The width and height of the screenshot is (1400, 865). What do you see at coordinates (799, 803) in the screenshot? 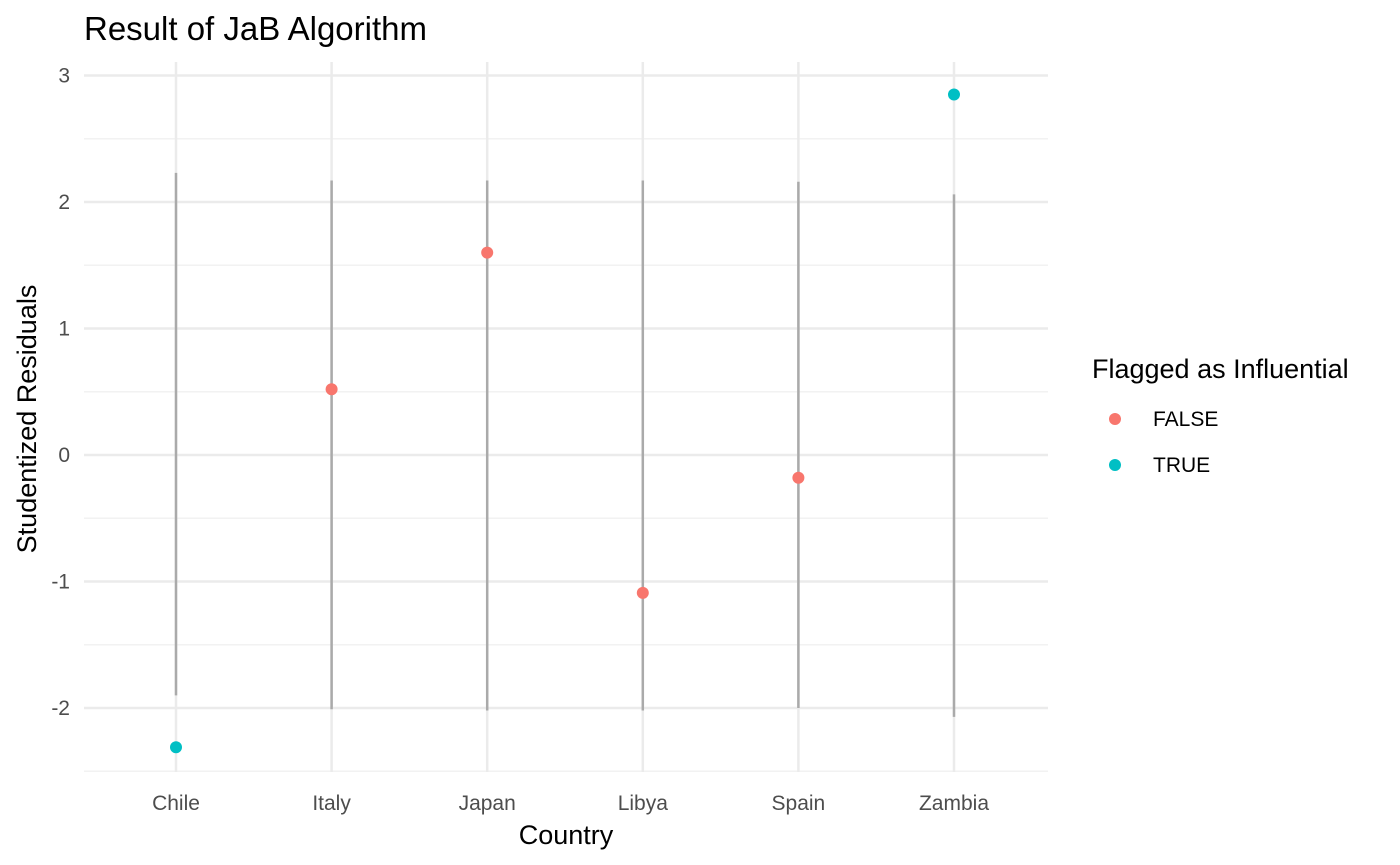
I see `x-tick-label: Spain` at bounding box center [799, 803].